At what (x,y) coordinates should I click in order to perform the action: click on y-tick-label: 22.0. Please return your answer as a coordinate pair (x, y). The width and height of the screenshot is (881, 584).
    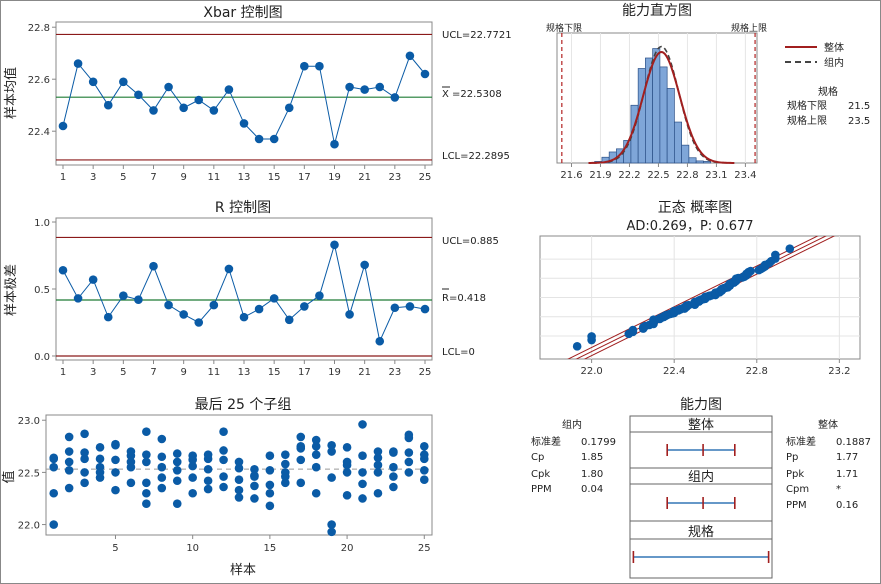
    Looking at the image, I should click on (29, 526).